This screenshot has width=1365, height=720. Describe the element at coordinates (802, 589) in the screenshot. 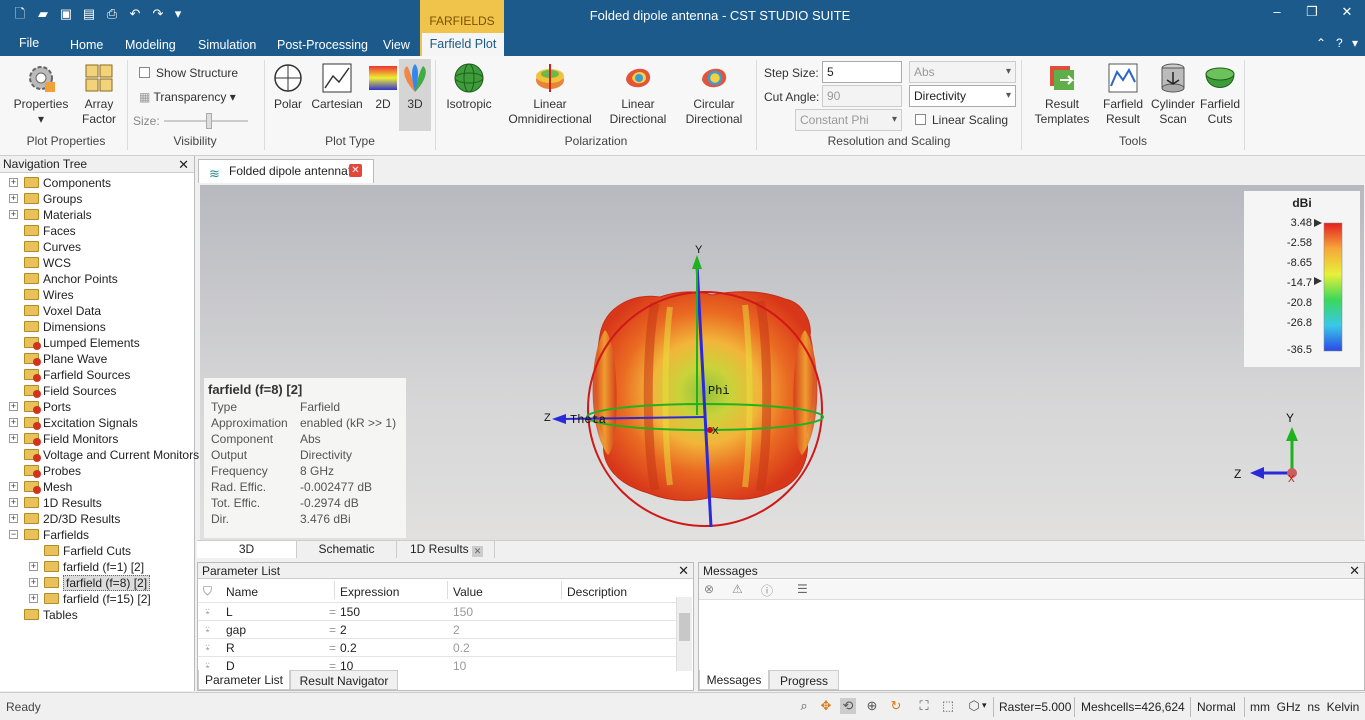

I see `clear-messages-icon: ☰` at that location.